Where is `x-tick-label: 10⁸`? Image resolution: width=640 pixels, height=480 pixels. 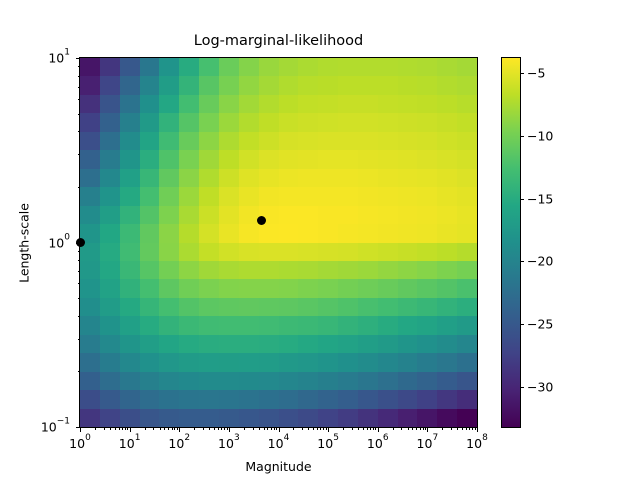
x-tick-label: 10⁸ is located at coordinates (477, 442).